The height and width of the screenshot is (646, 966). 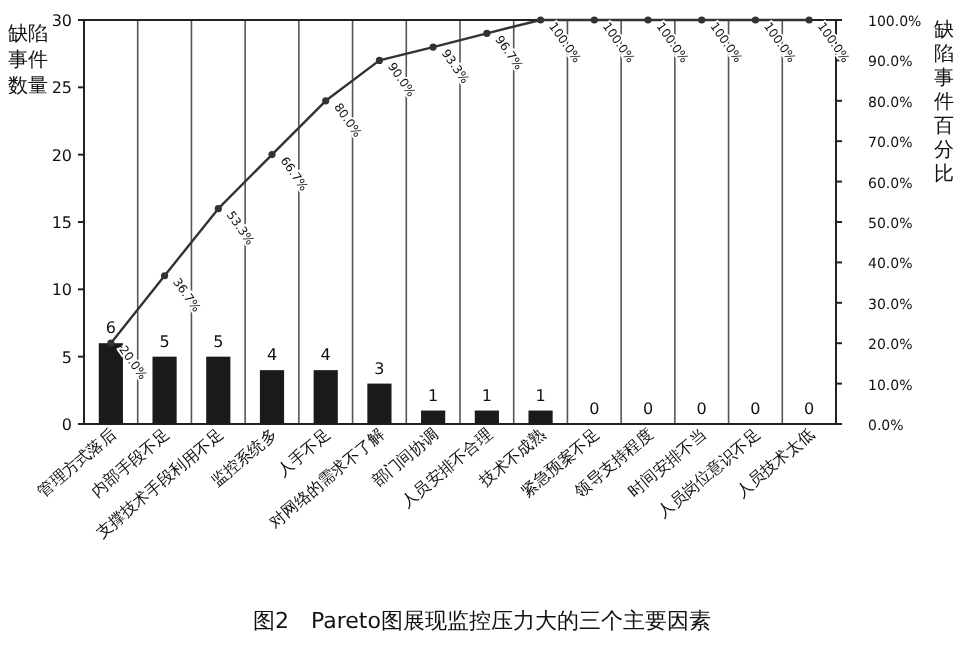 I want to click on y-tick-label: 30, so click(x=61, y=21).